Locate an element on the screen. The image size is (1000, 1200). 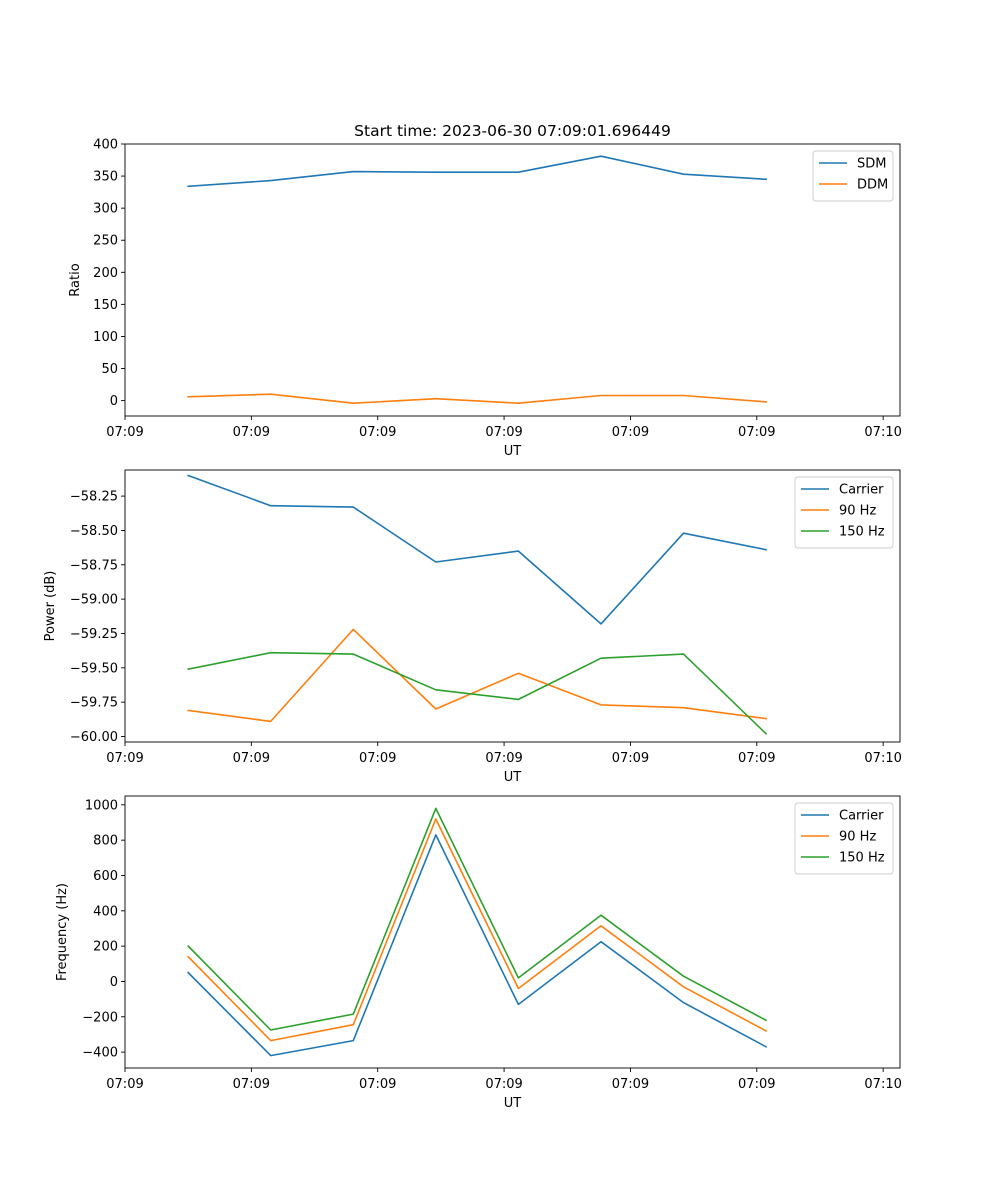
y-axis-label: Frequency (Hz) is located at coordinates (62, 932).